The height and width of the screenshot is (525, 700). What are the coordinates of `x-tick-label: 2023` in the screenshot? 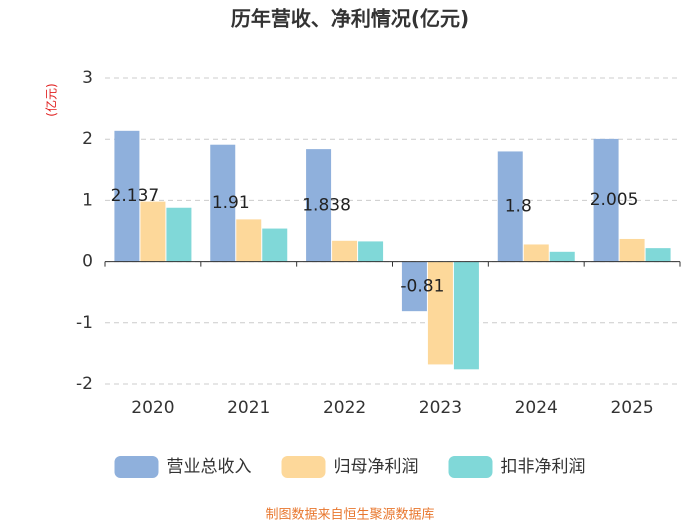 It's located at (440, 408).